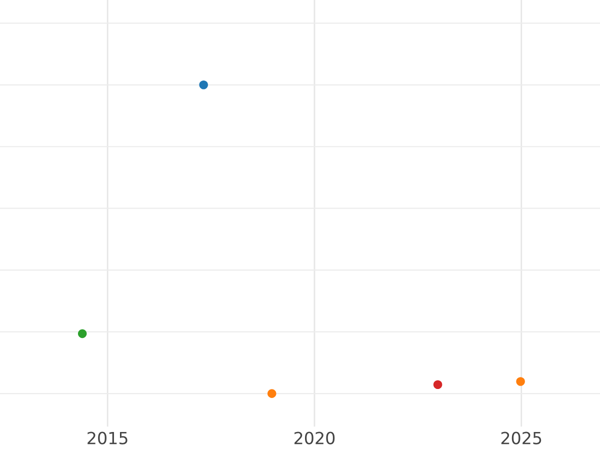 This screenshot has height=450, width=600. What do you see at coordinates (521, 438) in the screenshot?
I see `x-tick-label: 2025` at bounding box center [521, 438].